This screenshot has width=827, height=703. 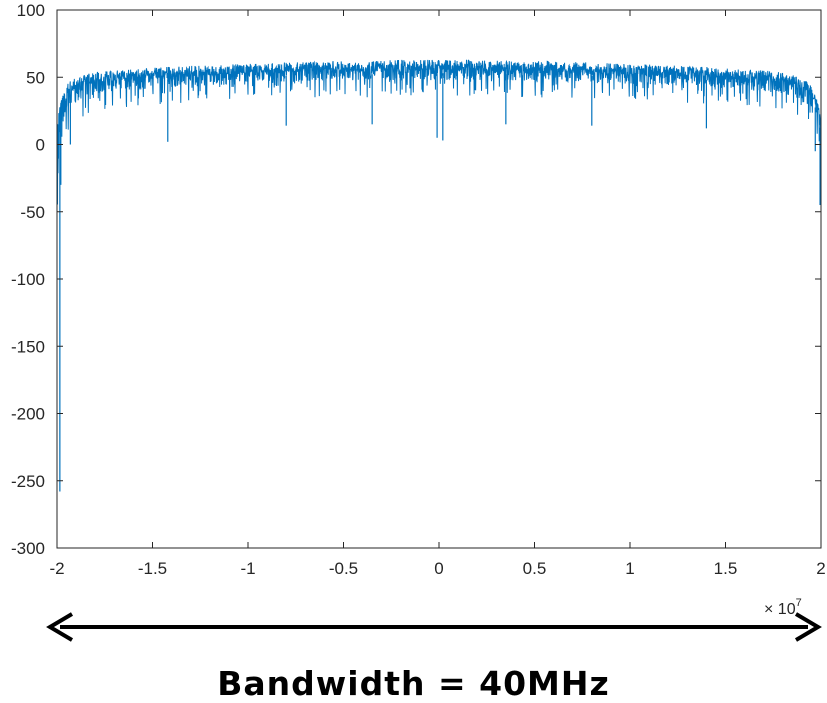 I want to click on y-tick-label: -150, so click(x=28, y=346).